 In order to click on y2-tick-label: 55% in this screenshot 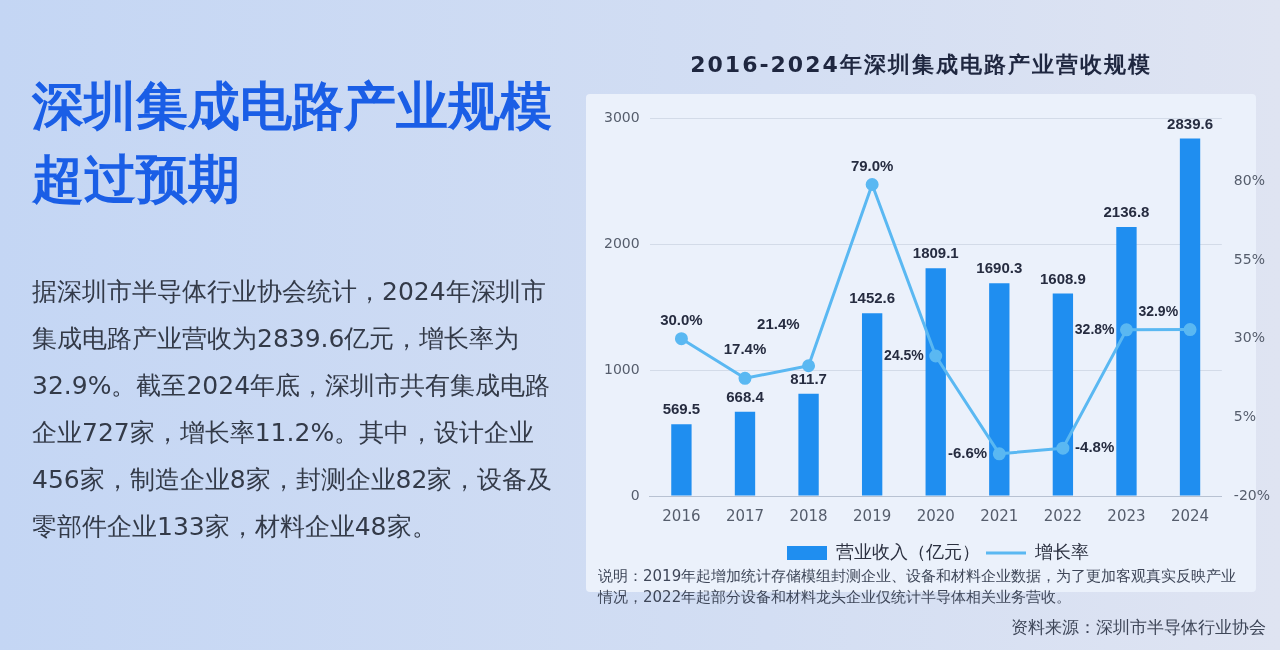, I will do `click(1249, 258)`.